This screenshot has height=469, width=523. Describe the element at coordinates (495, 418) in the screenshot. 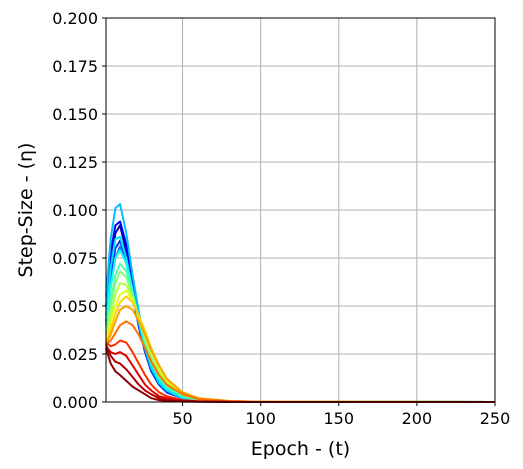

I see `x-tick-label: 250` at that location.